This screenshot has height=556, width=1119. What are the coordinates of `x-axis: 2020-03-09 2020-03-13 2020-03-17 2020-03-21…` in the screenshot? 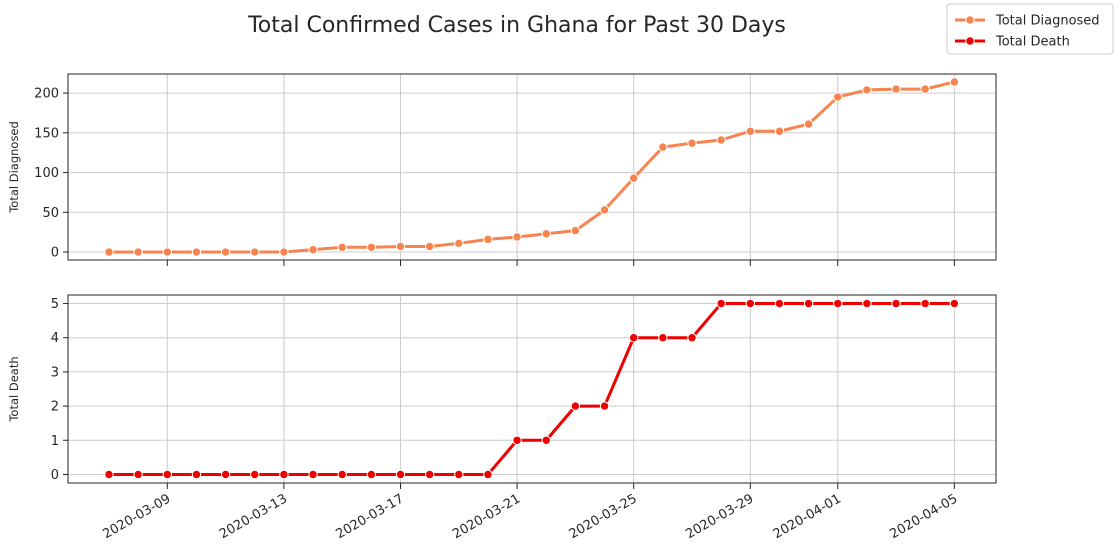 It's located at (530, 516).